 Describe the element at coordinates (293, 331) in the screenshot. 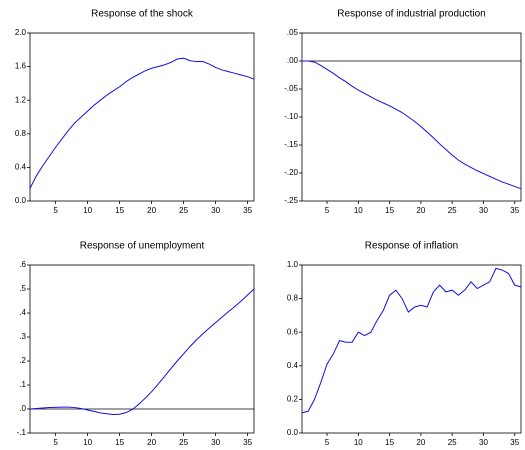

I see `y-tick-label: 0.6` at that location.